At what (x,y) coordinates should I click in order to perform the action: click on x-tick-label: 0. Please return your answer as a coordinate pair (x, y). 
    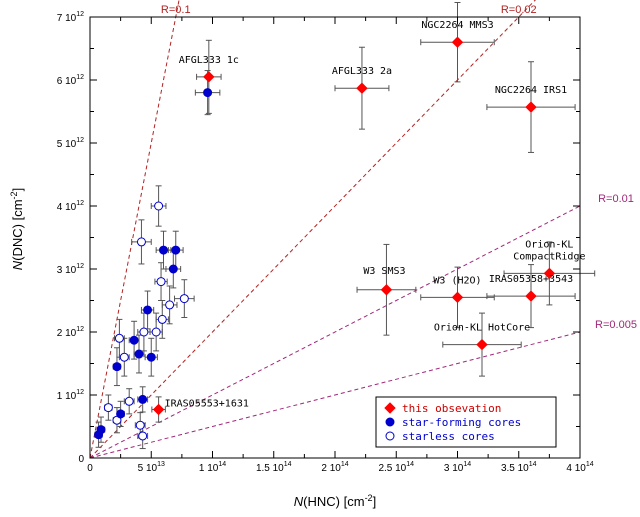
    Looking at the image, I should click on (90, 468).